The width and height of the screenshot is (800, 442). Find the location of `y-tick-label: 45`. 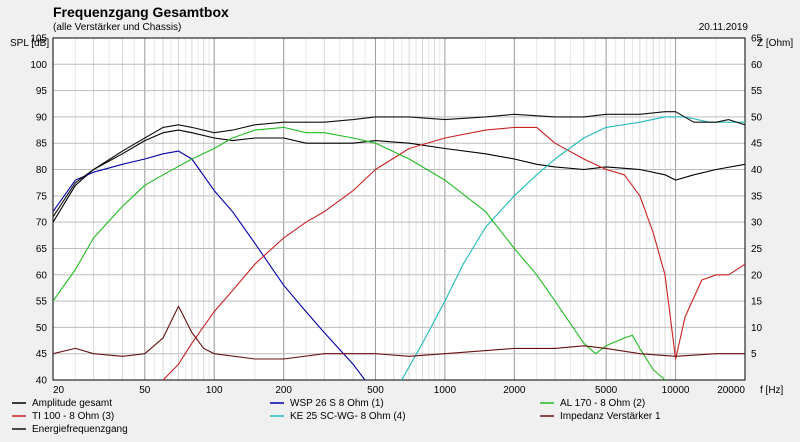

y-tick-label: 45 is located at coordinates (42, 354).